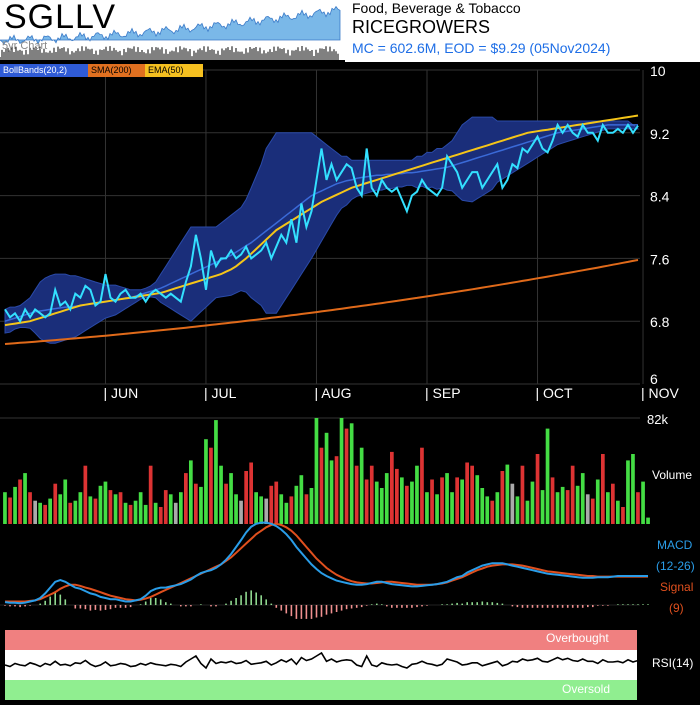  I want to click on volume-max-label: 82k, so click(657, 419).